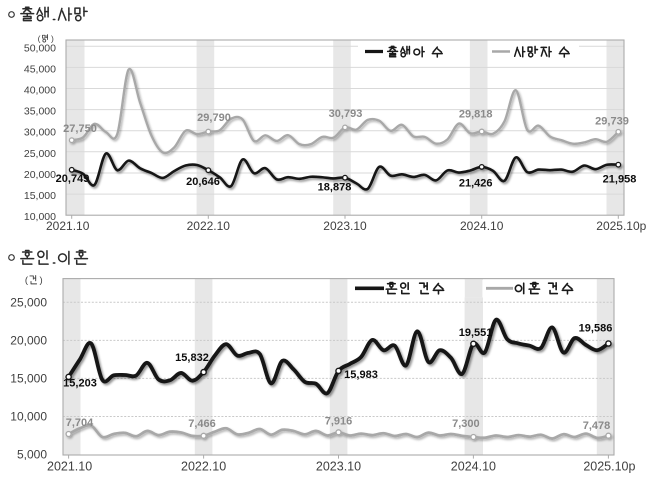 The width and height of the screenshot is (650, 490). Describe the element at coordinates (612, 122) in the screenshot. I see `svg-text: 29,739` at that location.